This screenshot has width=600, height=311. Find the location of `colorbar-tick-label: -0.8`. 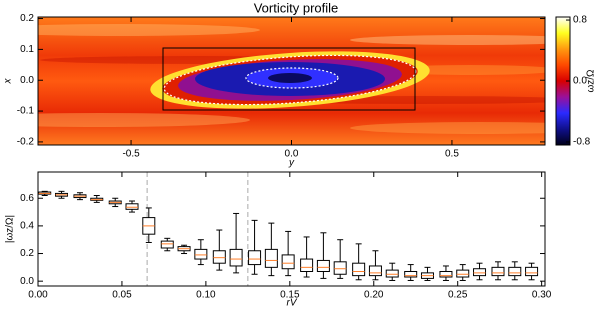

colorbar-tick-label: -0.8 is located at coordinates (582, 142).